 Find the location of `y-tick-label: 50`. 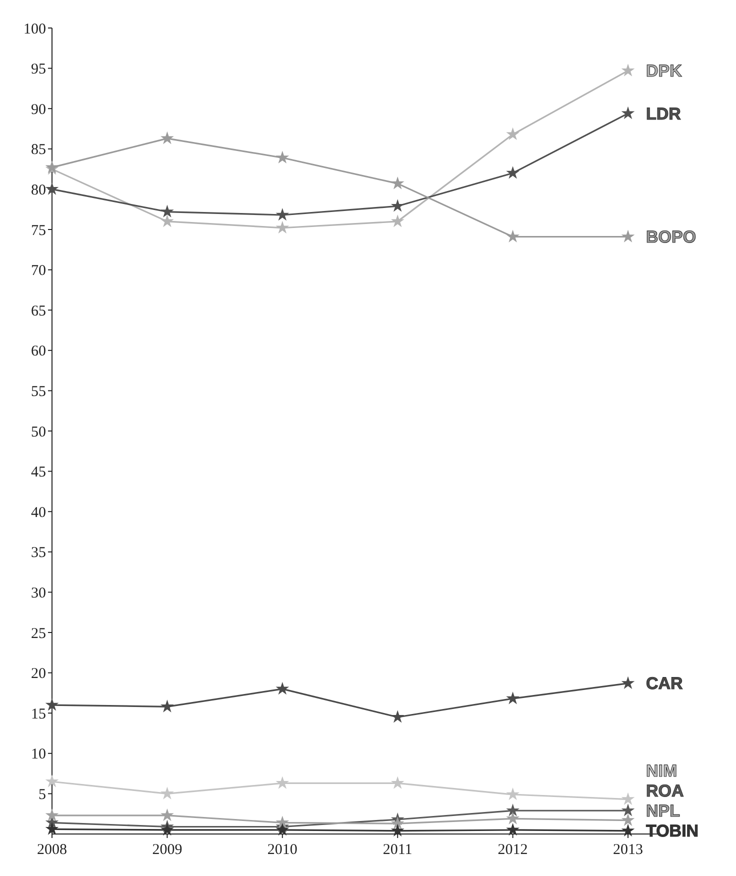

y-tick-label: 50 is located at coordinates (38, 432).